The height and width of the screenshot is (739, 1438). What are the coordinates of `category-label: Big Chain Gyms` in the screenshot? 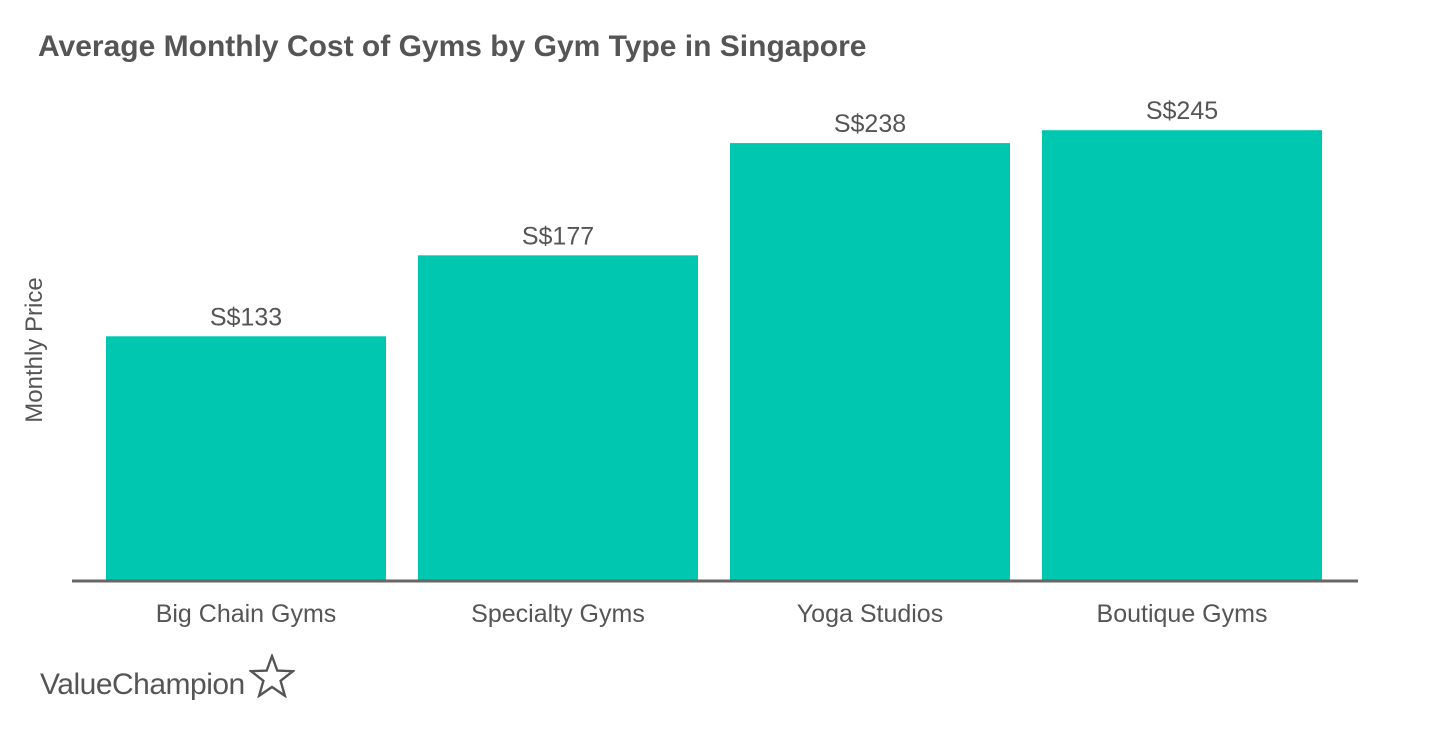 It's located at (246, 614).